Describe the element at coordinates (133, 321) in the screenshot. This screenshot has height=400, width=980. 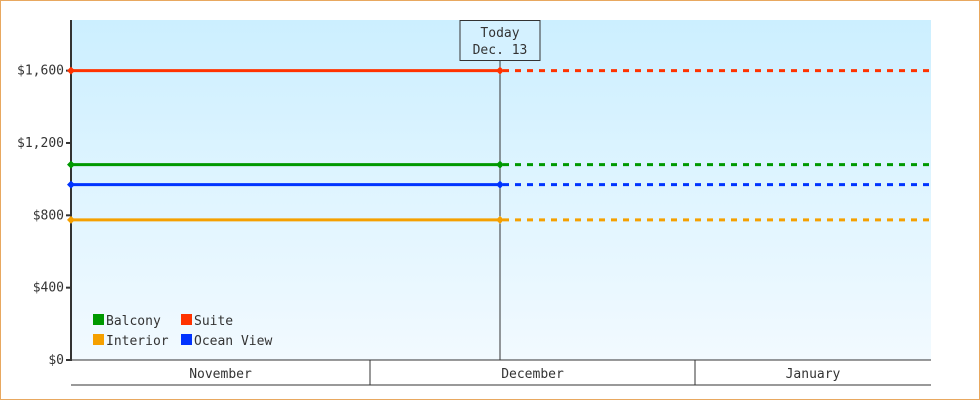
I see `legend-label: Balcony` at that location.